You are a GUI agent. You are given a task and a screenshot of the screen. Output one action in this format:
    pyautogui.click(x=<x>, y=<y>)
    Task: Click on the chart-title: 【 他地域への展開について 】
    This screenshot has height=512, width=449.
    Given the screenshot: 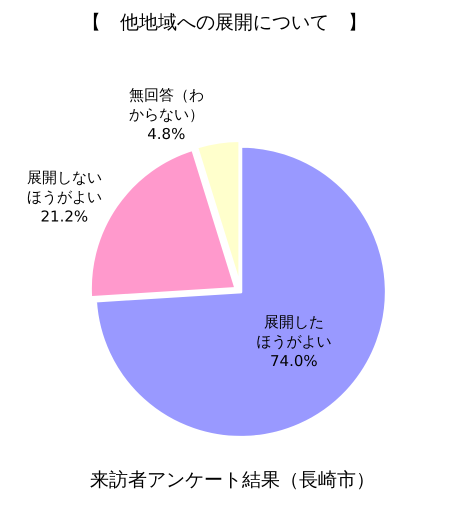 What is the action you would take?
    pyautogui.click(x=224, y=23)
    